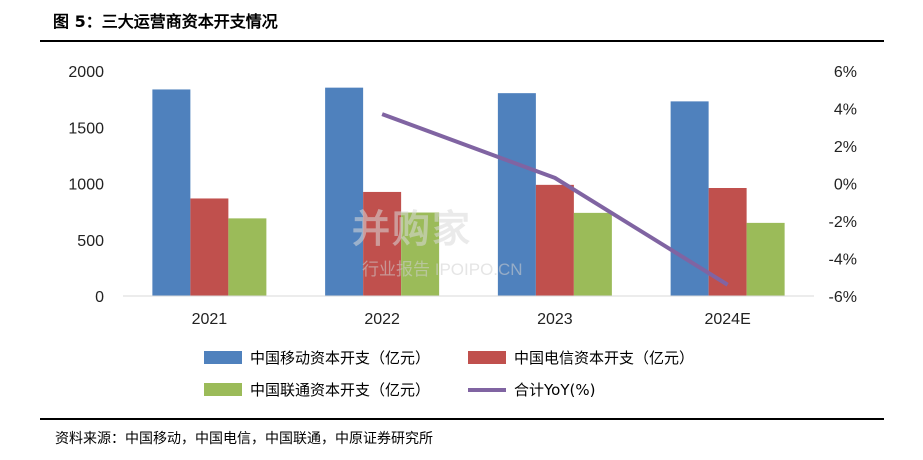 The width and height of the screenshot is (923, 460). I want to click on y2-tick-label: 0%, so click(845, 185).